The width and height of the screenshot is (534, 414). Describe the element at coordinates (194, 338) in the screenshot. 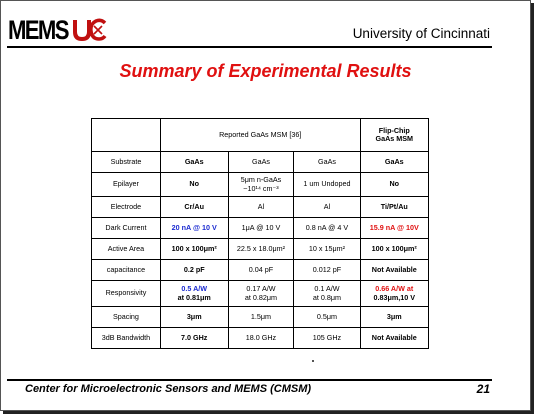

I see `cell-col1: 7.0 GHz` at that location.